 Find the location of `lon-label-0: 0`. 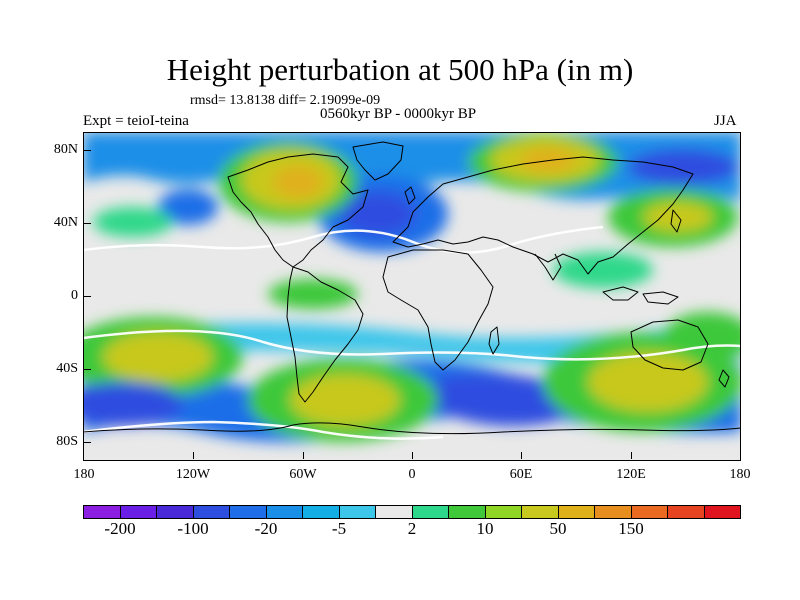

lon-label-0: 0 is located at coordinates (412, 474).